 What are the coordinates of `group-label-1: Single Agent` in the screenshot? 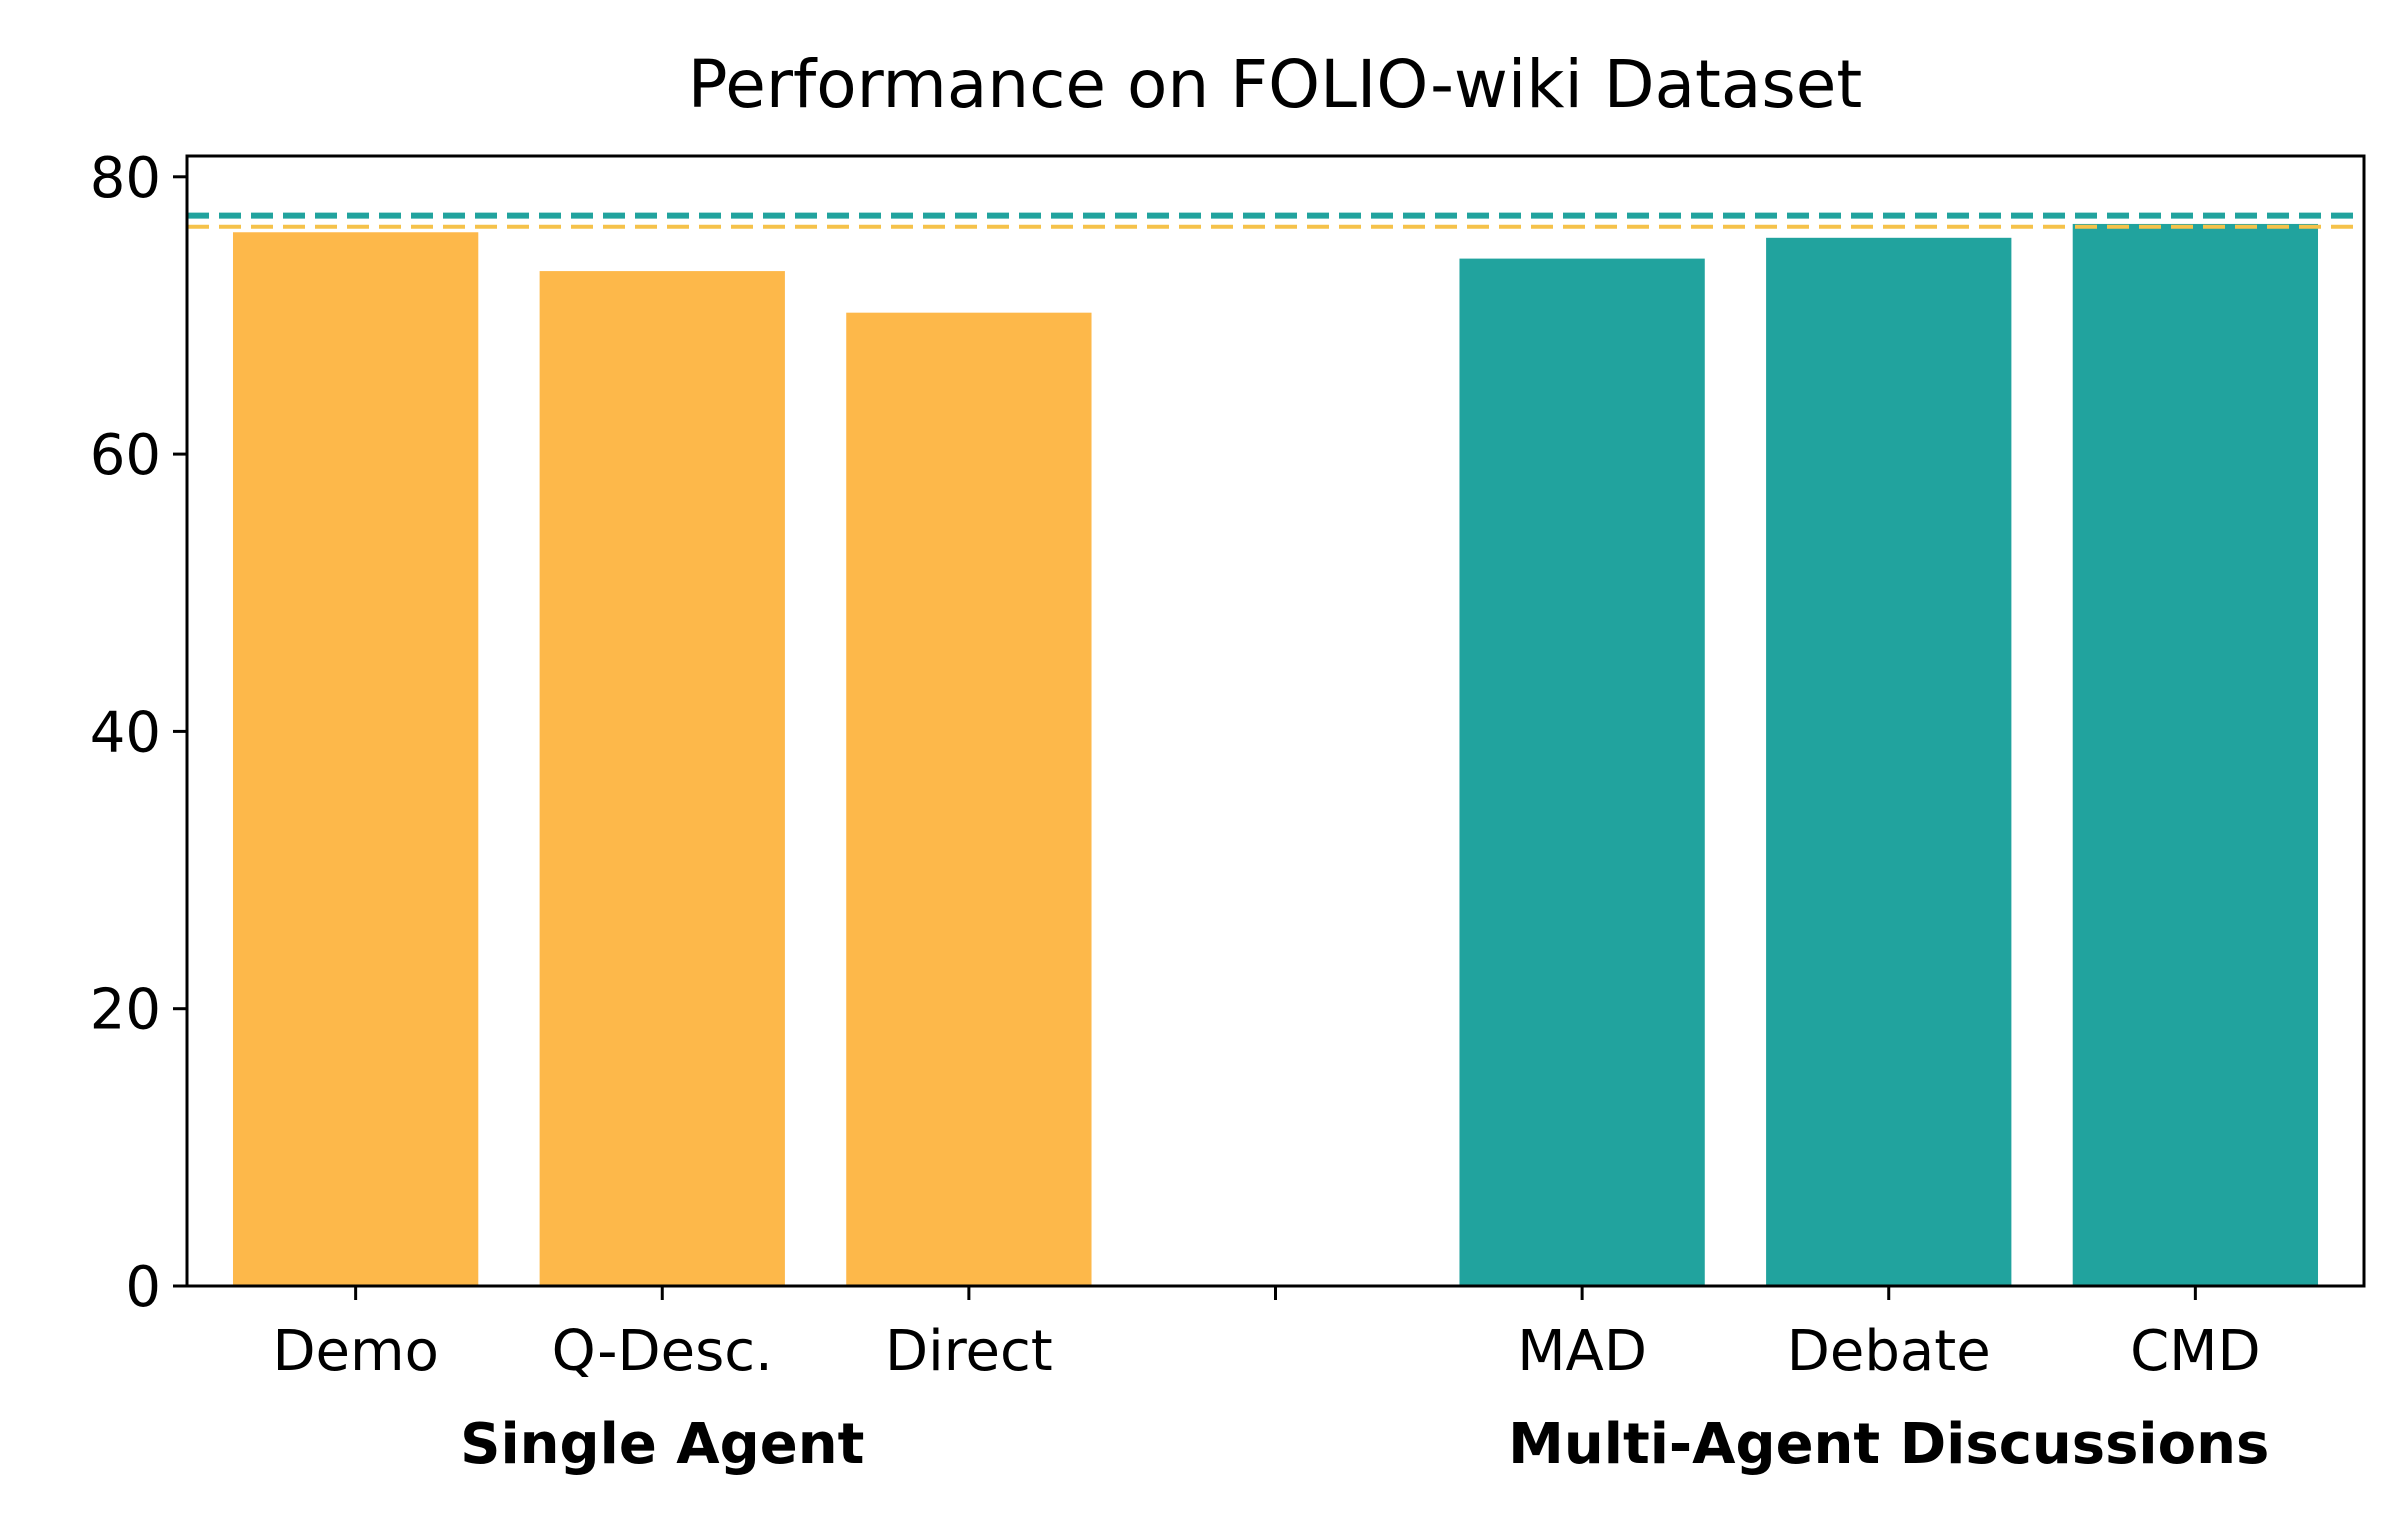 It's located at (662, 1444).